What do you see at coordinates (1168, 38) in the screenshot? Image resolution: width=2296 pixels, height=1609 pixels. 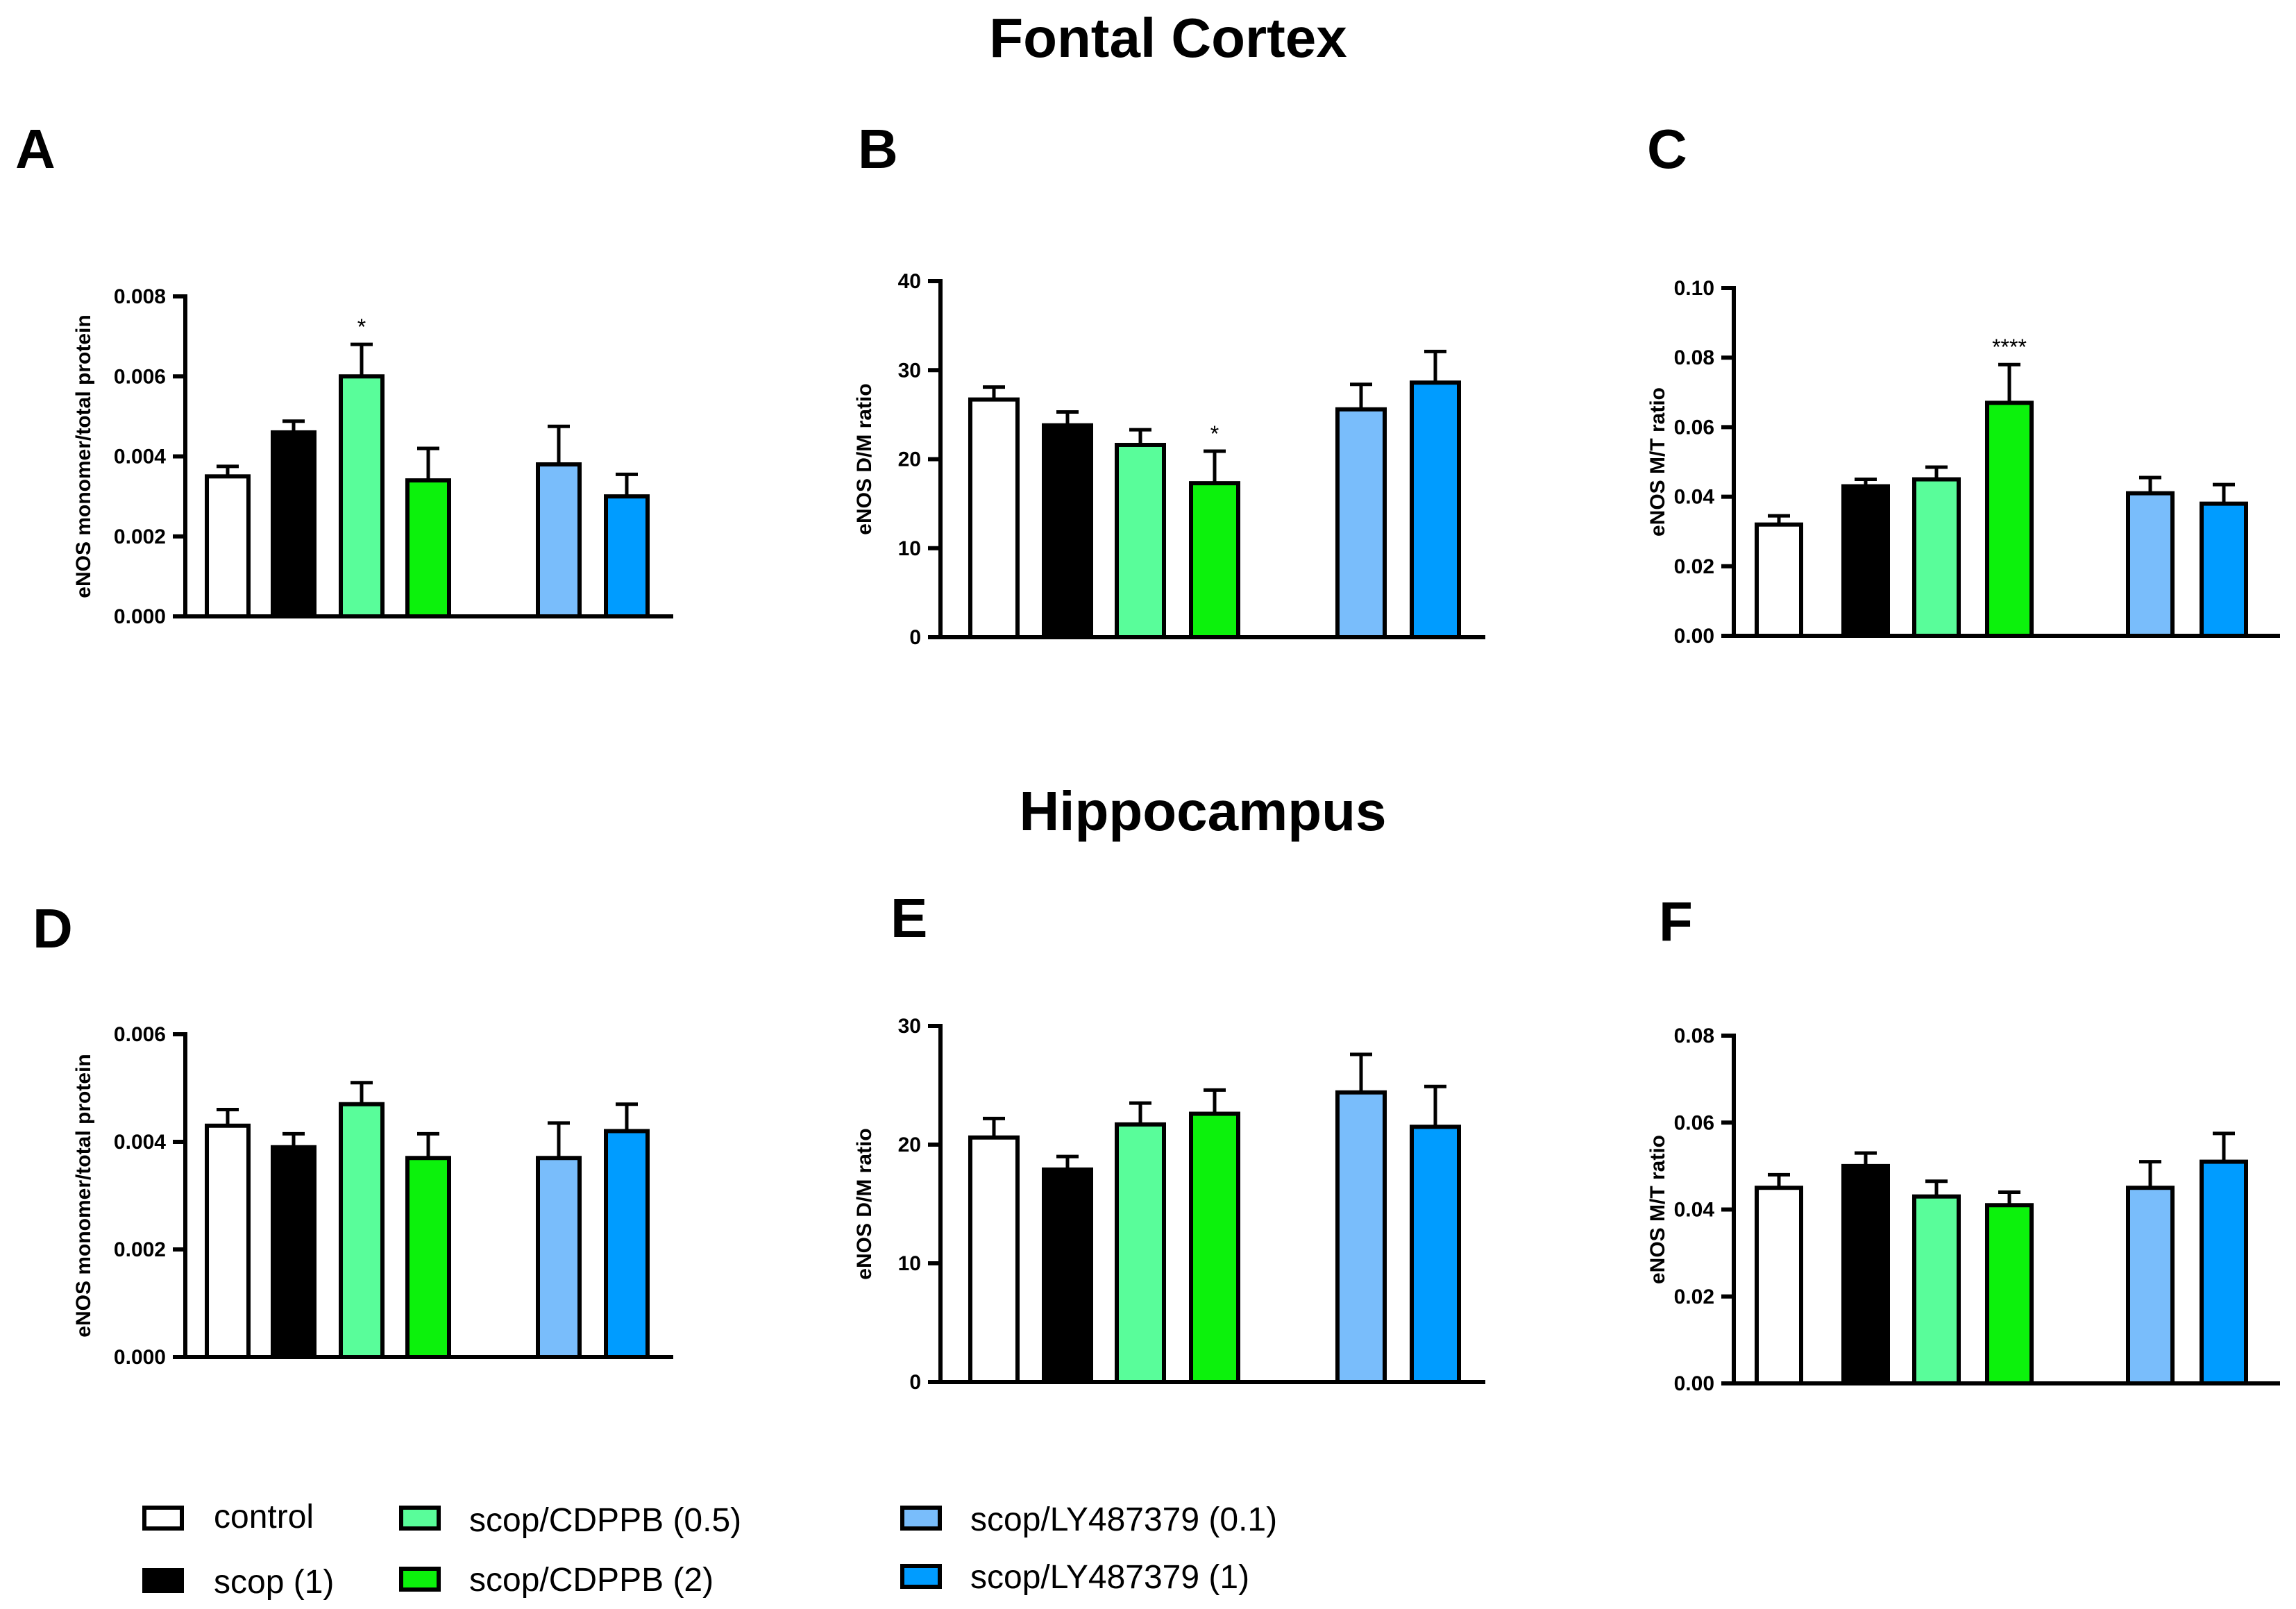 I see `heading-frontal-cortex: Fontal Cortex` at bounding box center [1168, 38].